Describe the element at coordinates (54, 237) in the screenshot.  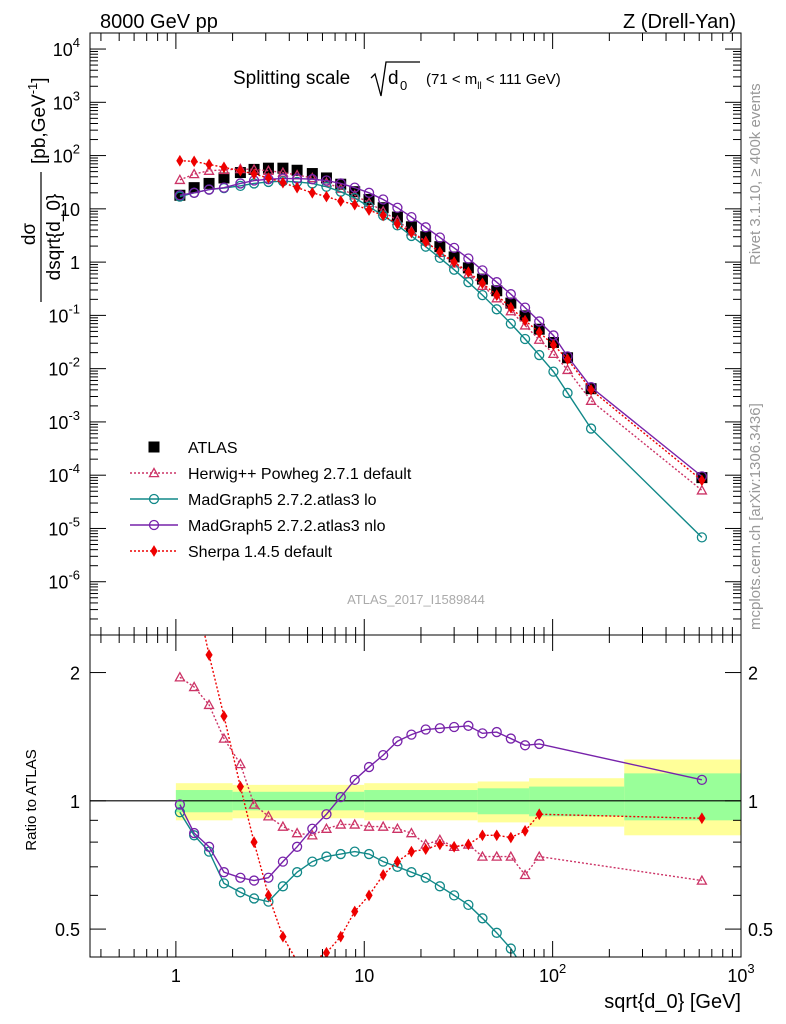
I see `svg-text: dsqrt{d_0}` at that location.